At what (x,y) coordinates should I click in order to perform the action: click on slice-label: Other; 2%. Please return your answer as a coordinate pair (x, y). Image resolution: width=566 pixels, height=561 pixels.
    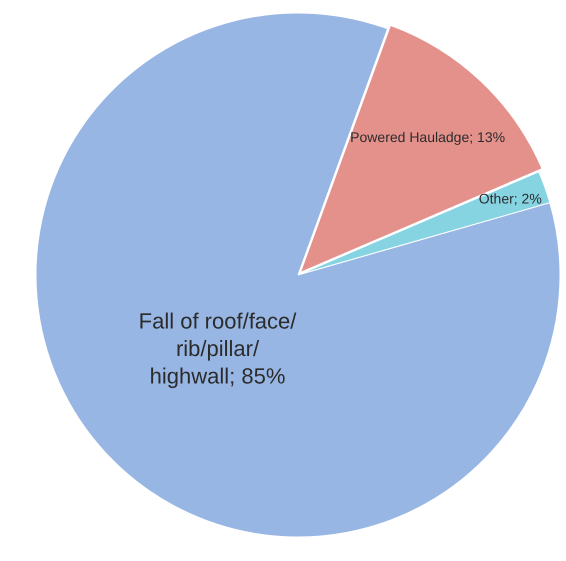
    Looking at the image, I should click on (510, 198).